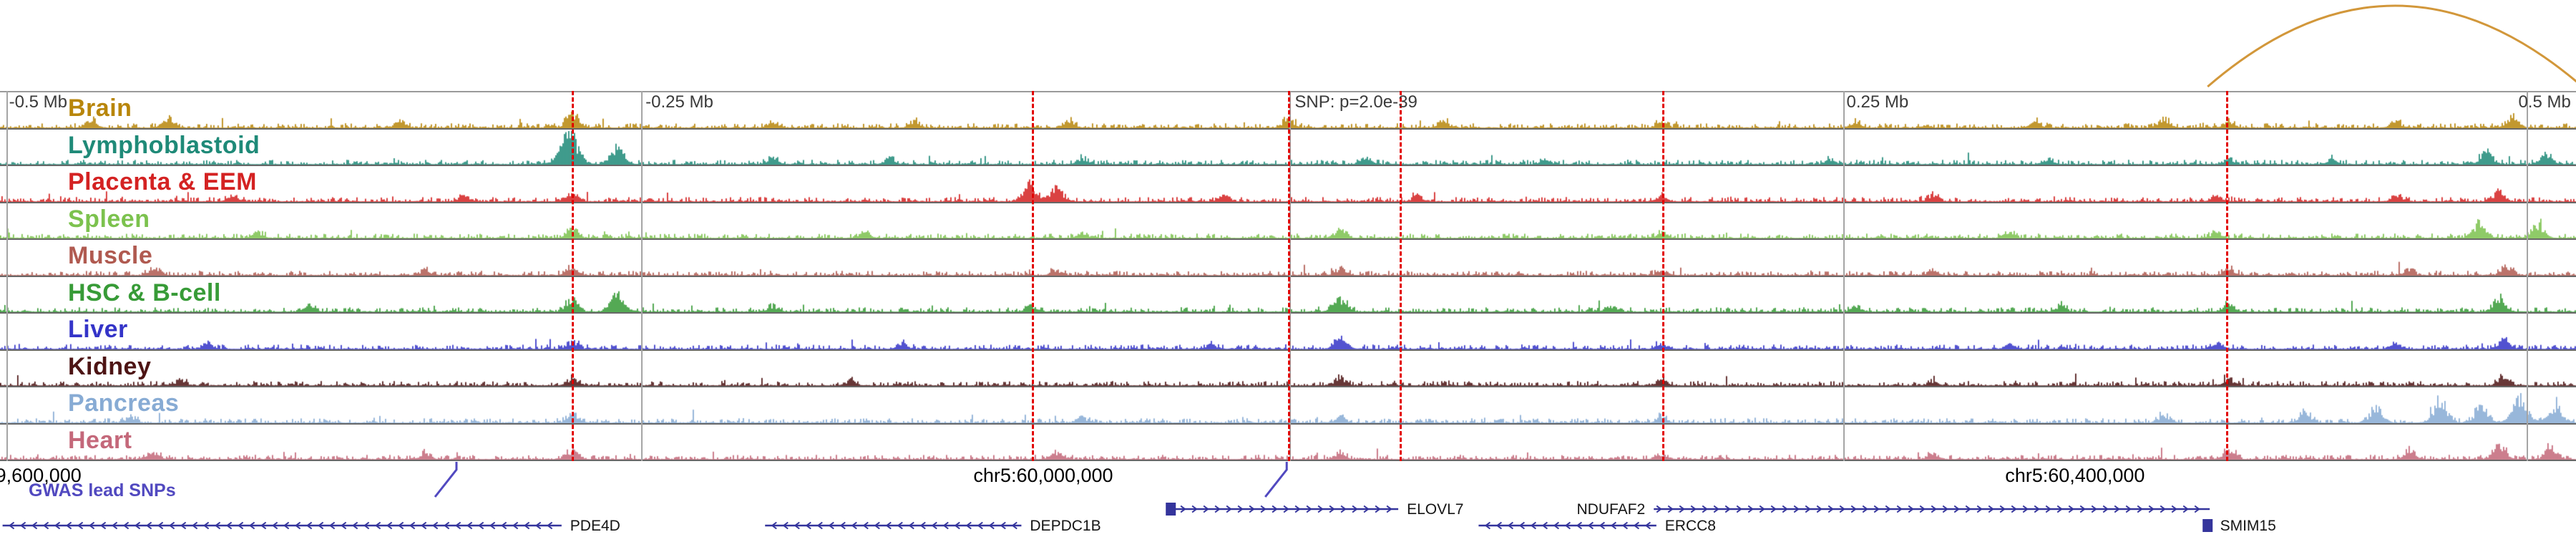 The height and width of the screenshot is (537, 2576). I want to click on track-row: Spleen, so click(1288, 221).